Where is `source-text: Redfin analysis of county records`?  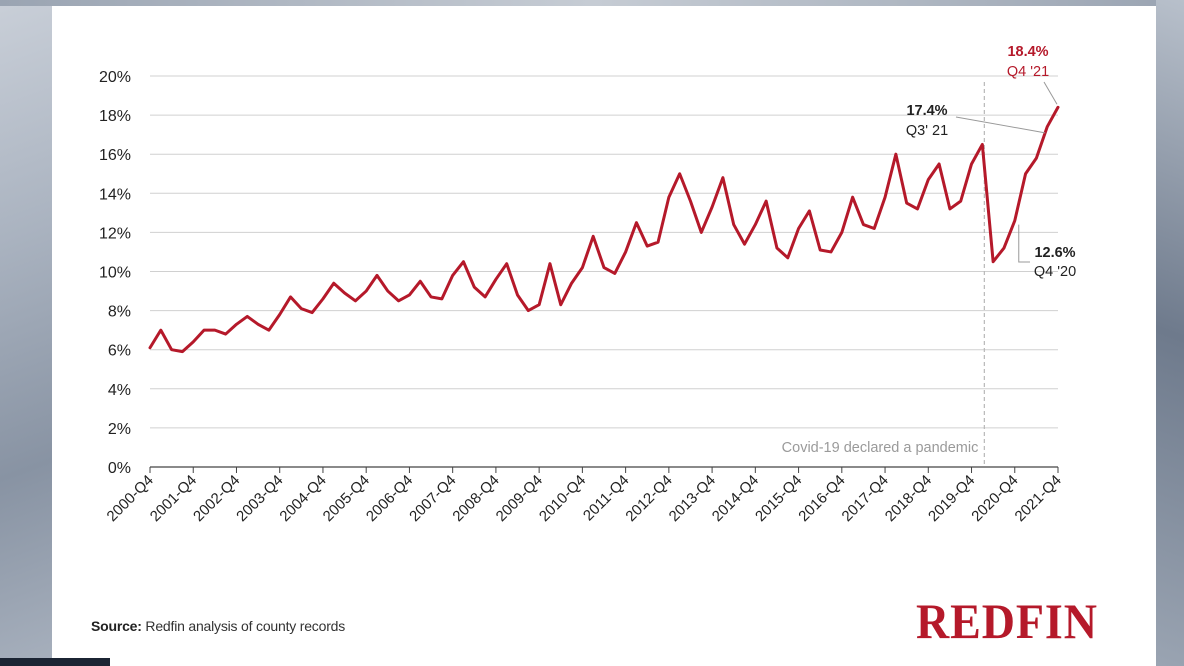
source-text: Redfin analysis of county records is located at coordinates (243, 626).